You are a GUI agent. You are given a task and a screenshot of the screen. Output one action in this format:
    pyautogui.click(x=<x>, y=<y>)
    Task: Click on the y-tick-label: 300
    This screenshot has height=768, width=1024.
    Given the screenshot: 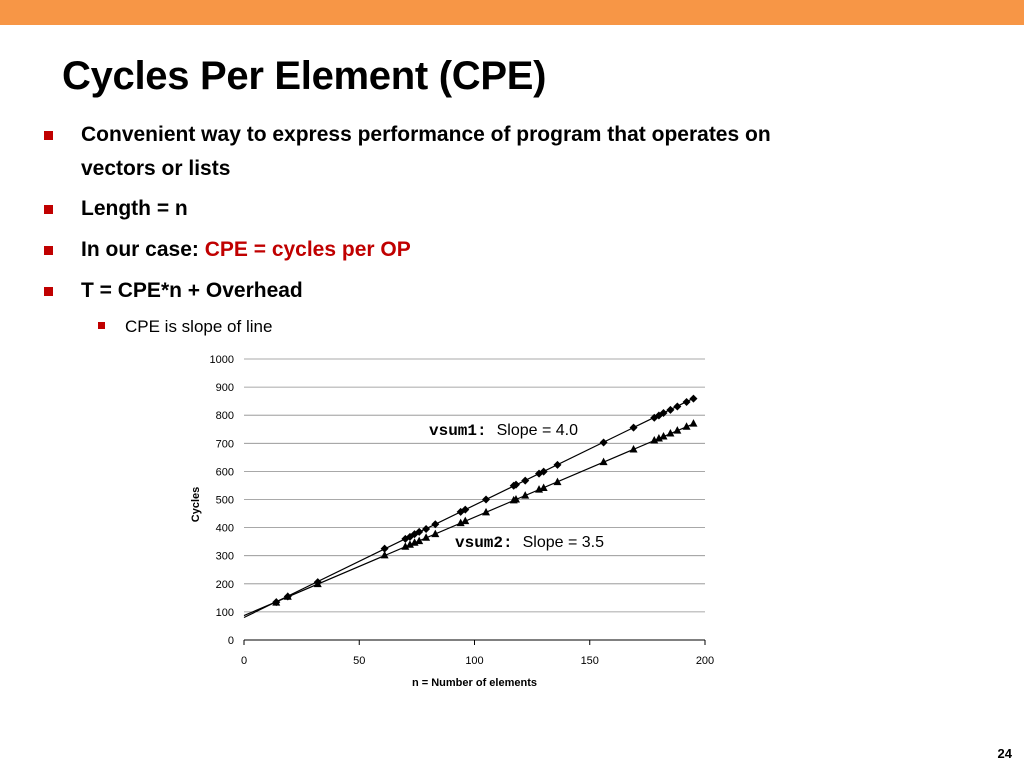 What is the action you would take?
    pyautogui.click(x=225, y=557)
    